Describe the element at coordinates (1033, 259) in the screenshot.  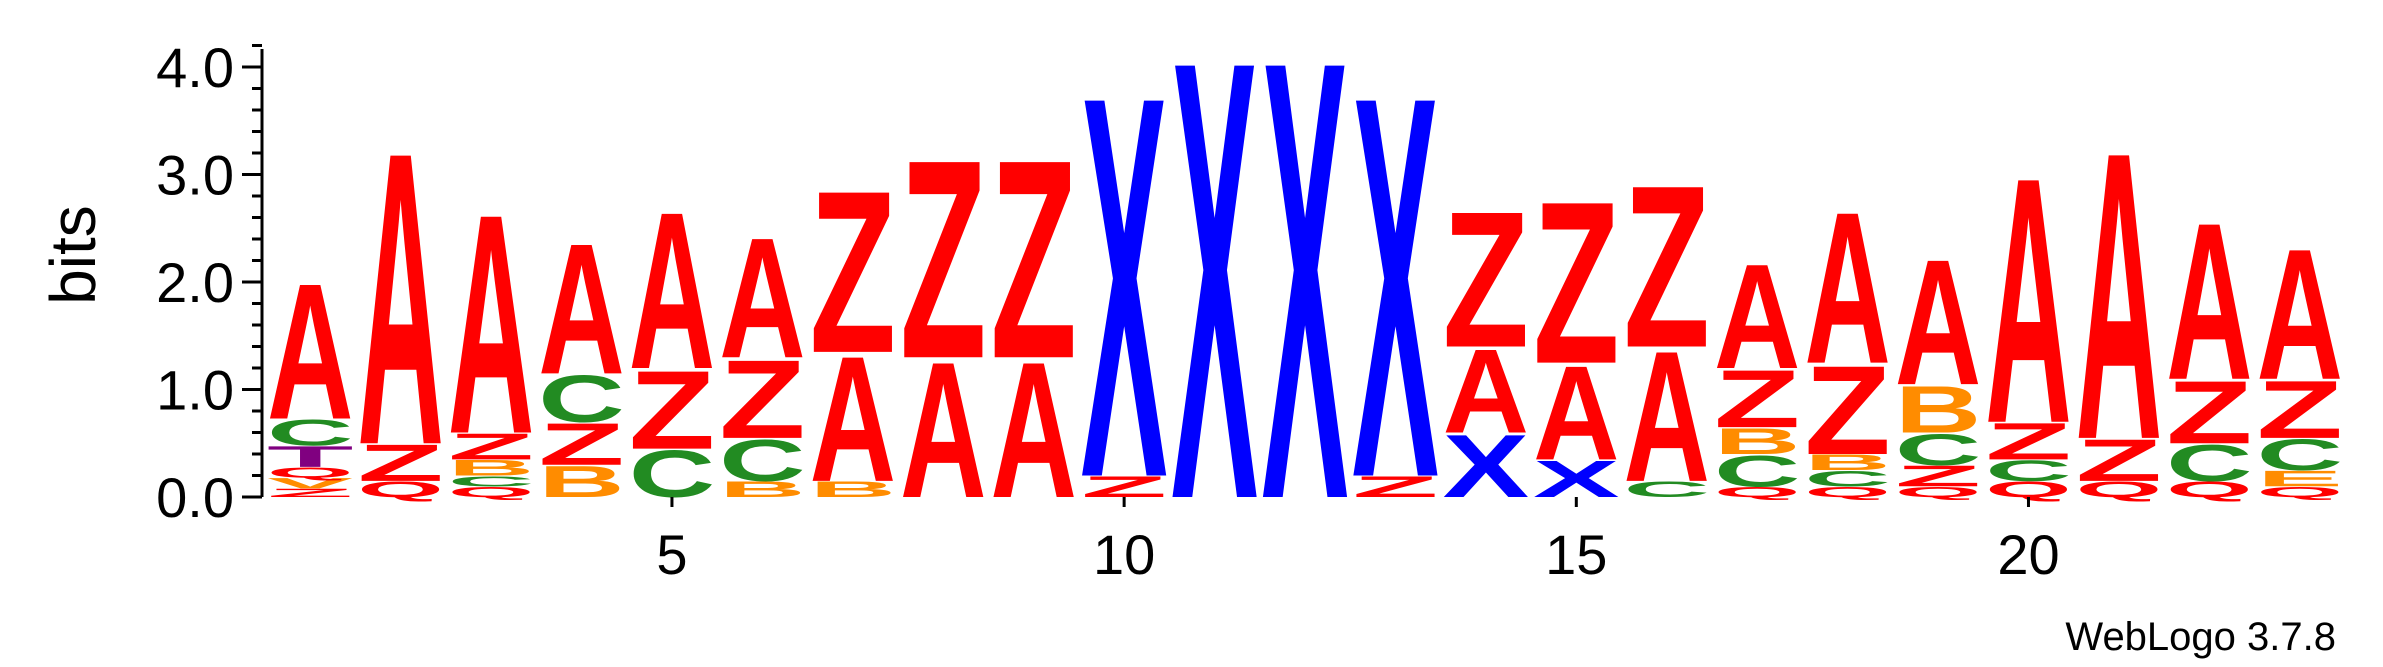
I see `logo-letter-z-pos-9: Z` at that location.